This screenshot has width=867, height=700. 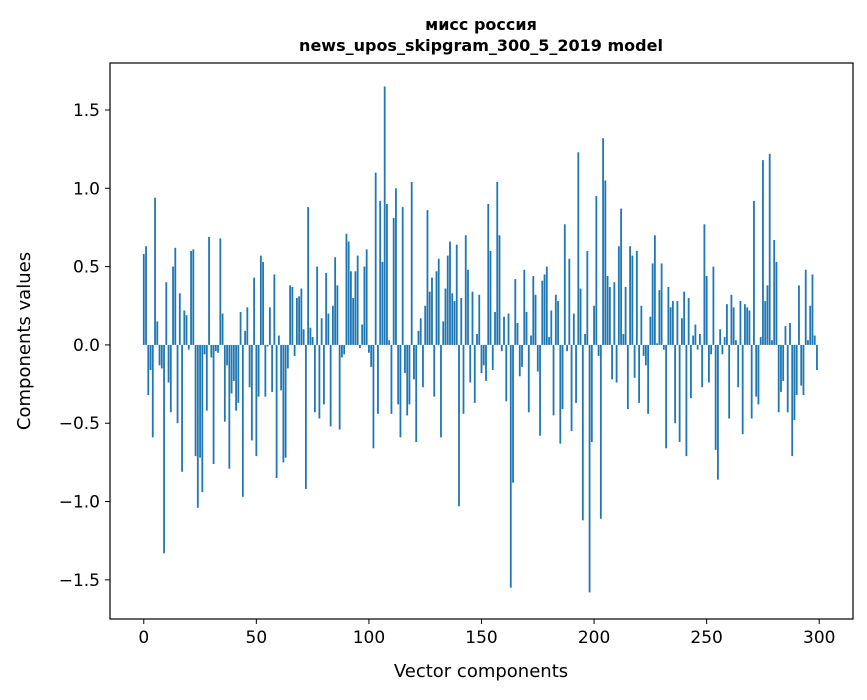 I want to click on x-tick-label: 50, so click(x=257, y=638).